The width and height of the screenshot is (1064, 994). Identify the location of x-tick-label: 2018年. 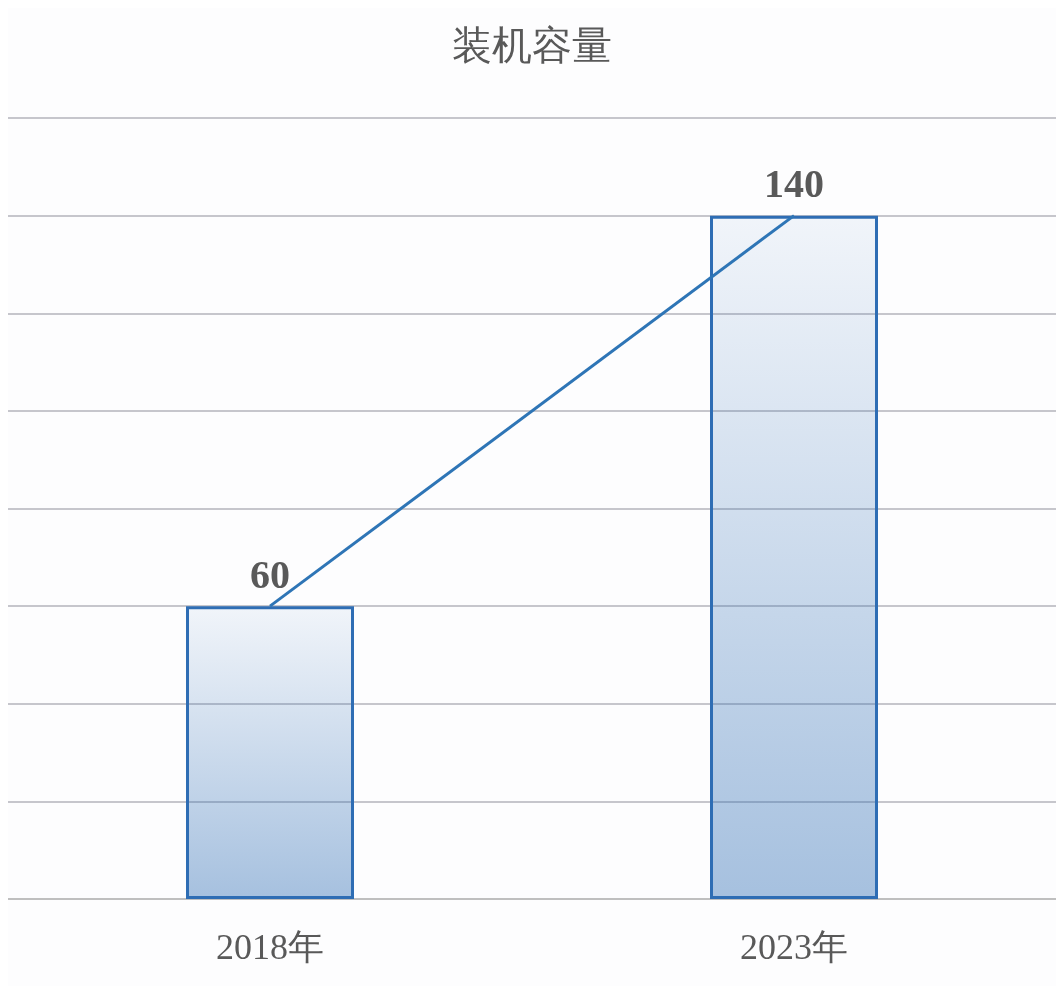
(270, 947).